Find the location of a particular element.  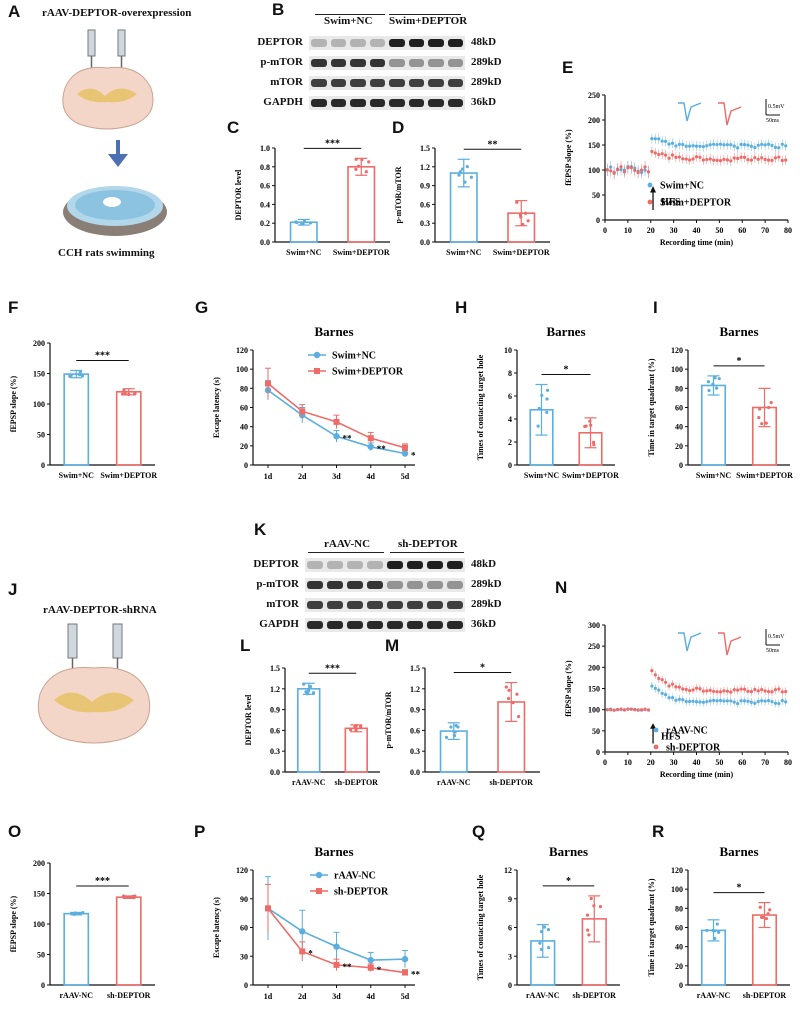

panel-label-m: M is located at coordinates (392, 645).